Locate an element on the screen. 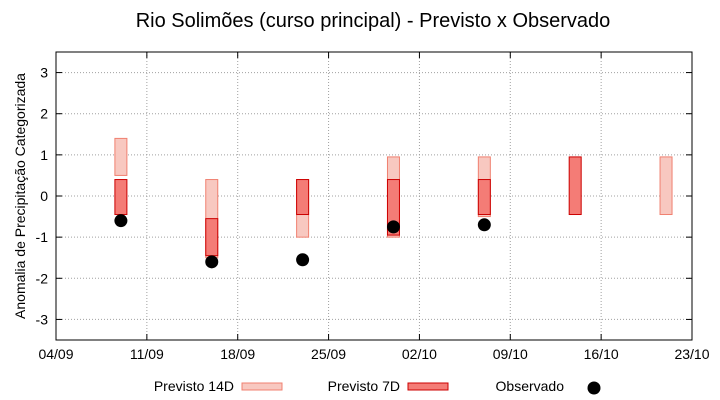 The image size is (720, 400). y-tick-label: 1 is located at coordinates (44, 155).